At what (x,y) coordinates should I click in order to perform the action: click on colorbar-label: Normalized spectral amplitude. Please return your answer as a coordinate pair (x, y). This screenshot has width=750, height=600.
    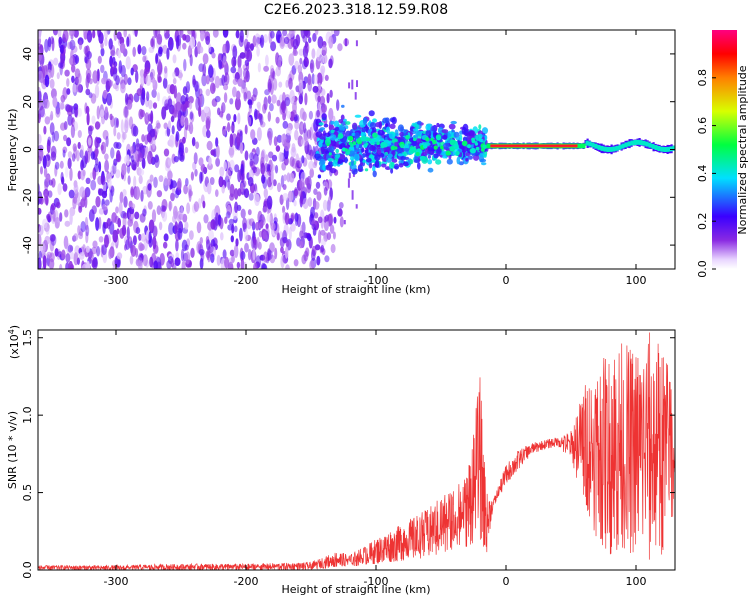
    Looking at the image, I should click on (742, 149).